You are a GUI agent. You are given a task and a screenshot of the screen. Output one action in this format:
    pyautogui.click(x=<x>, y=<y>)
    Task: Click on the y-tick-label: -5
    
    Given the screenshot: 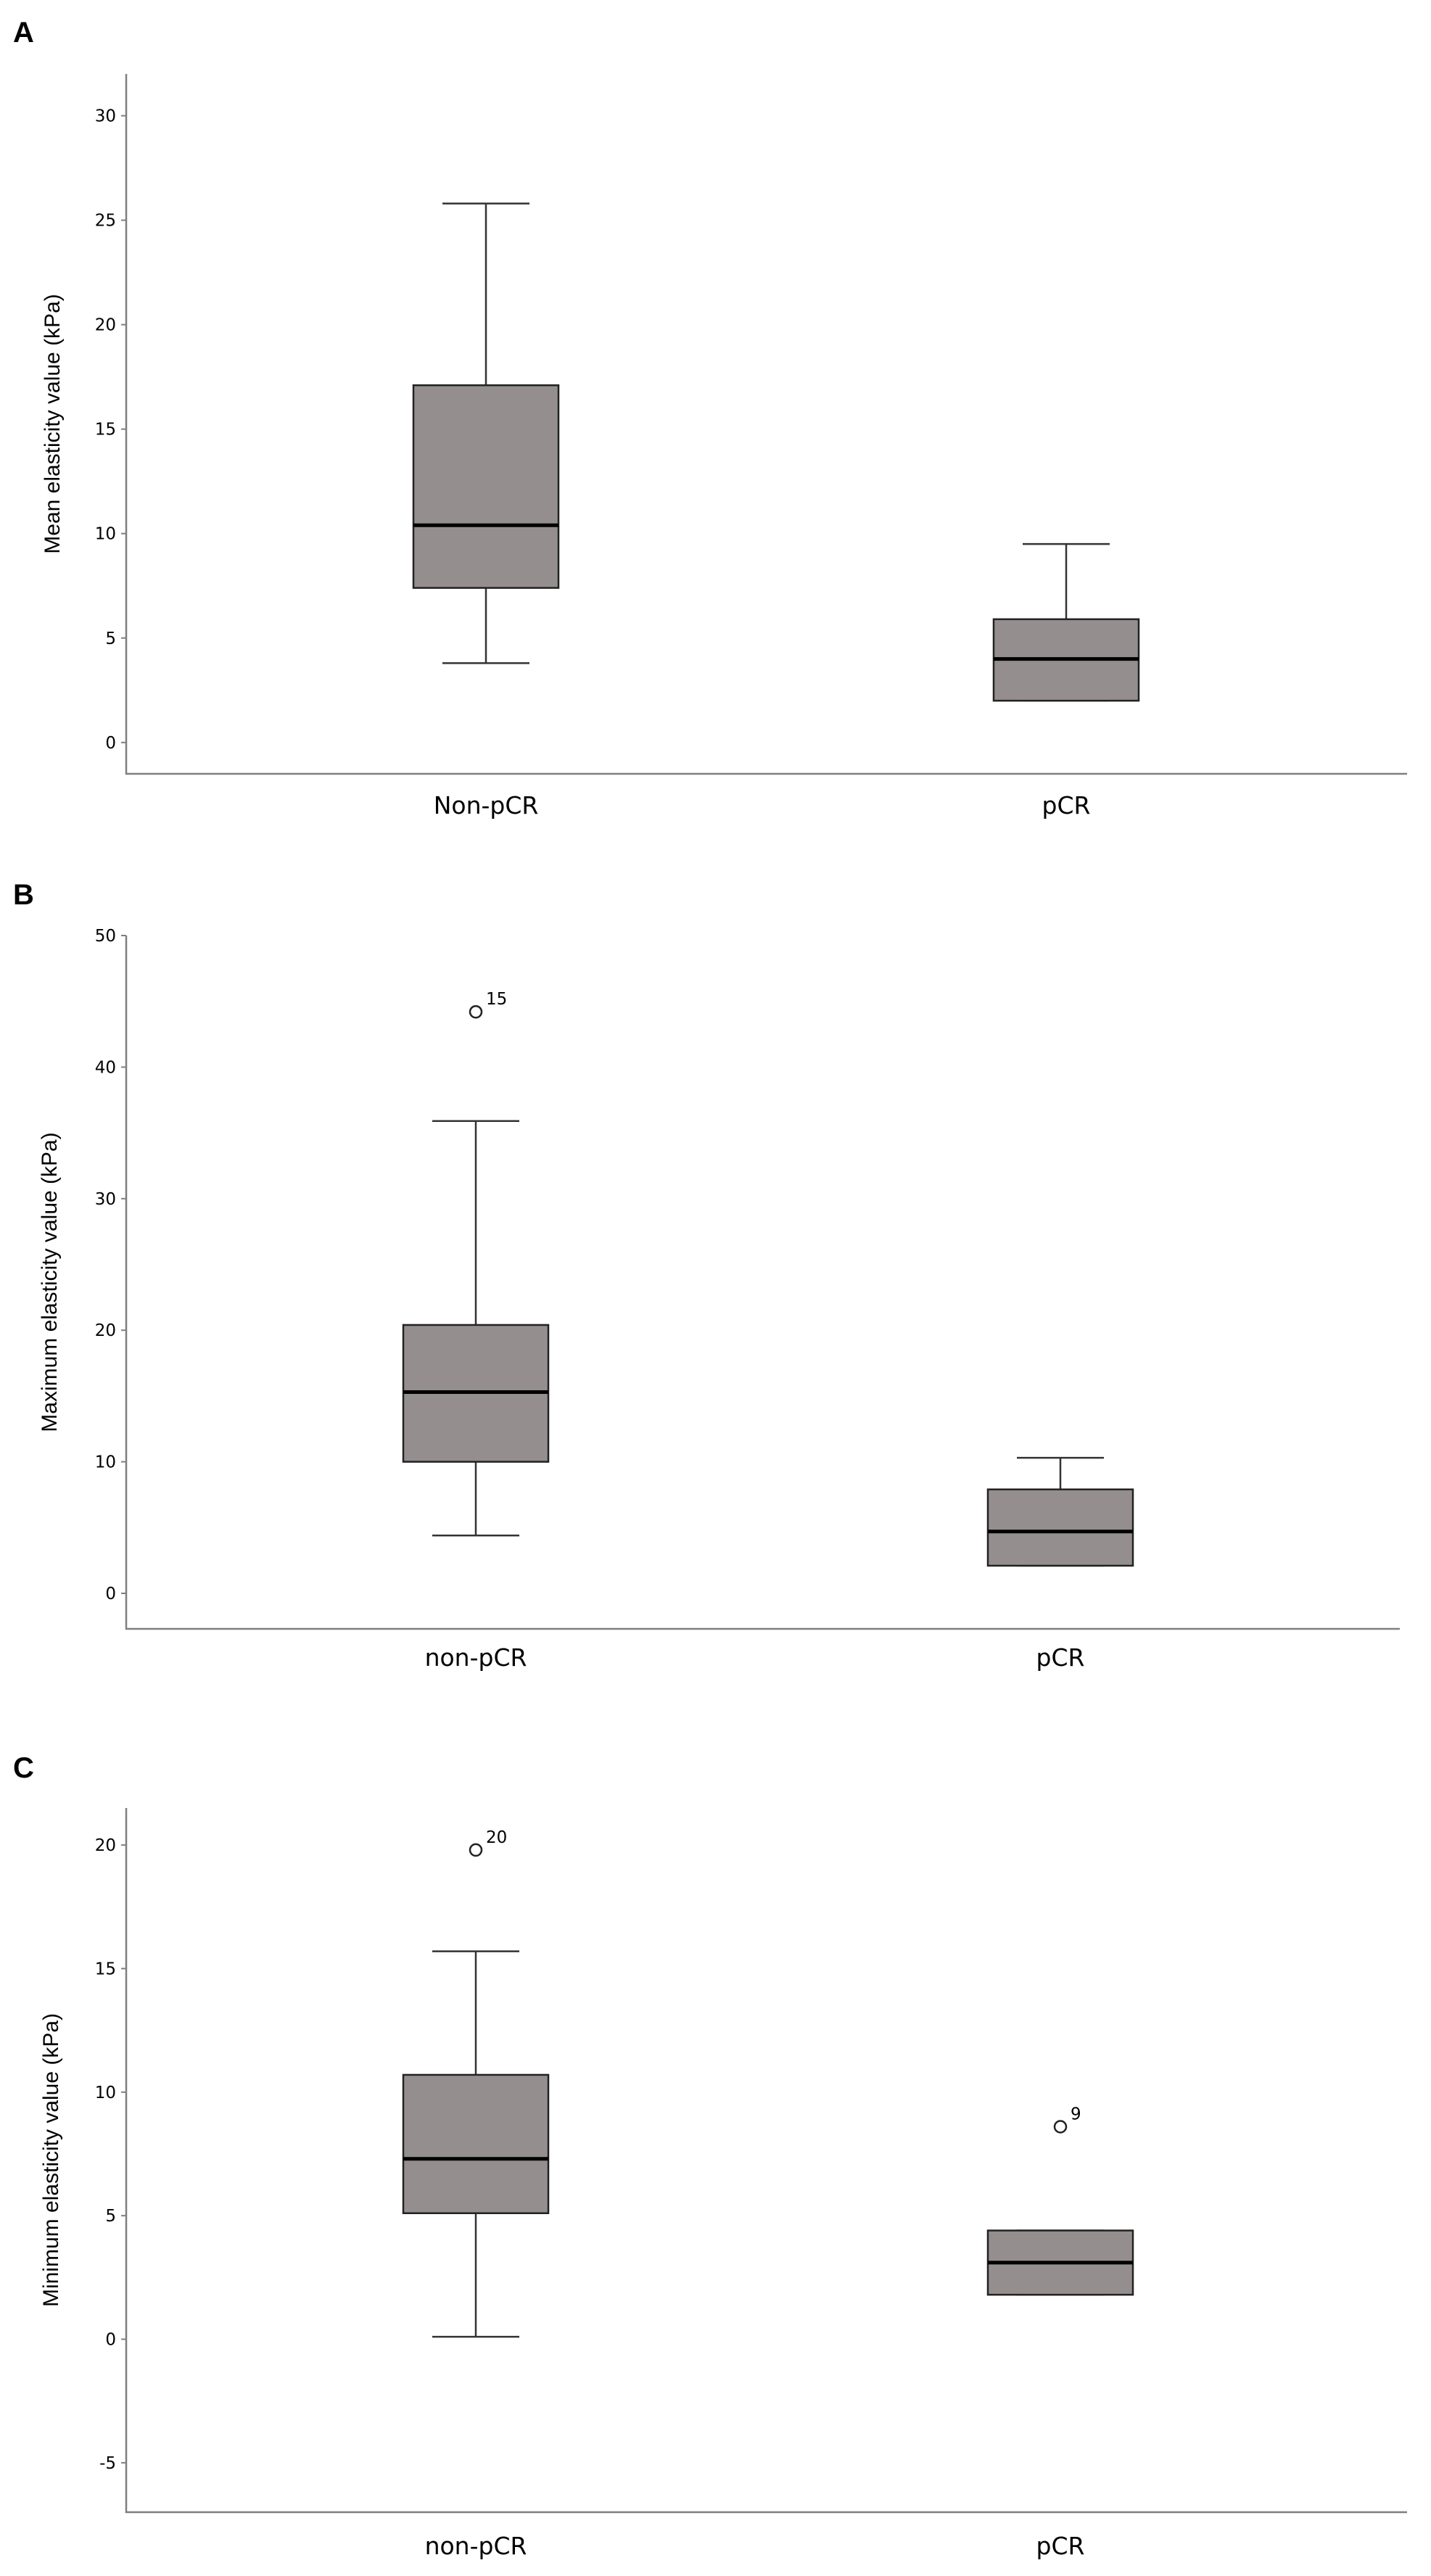 What is the action you would take?
    pyautogui.click(x=108, y=2463)
    